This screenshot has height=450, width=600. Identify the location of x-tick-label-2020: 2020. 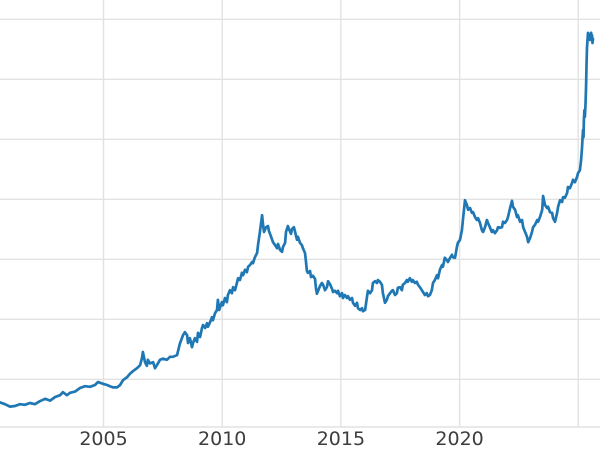
(459, 439).